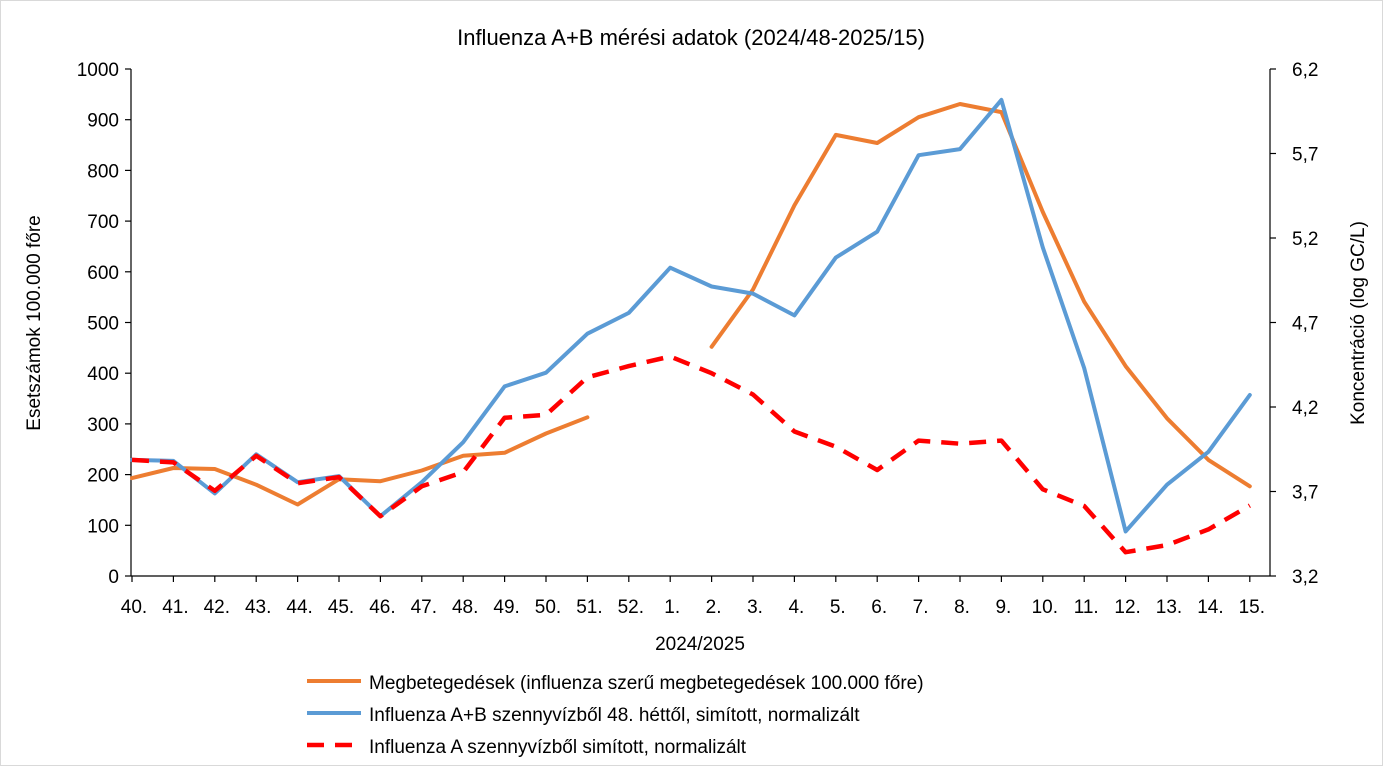 This screenshot has height=766, width=1383. I want to click on y-axis-right-tick-label: 5,7, so click(1305, 155).